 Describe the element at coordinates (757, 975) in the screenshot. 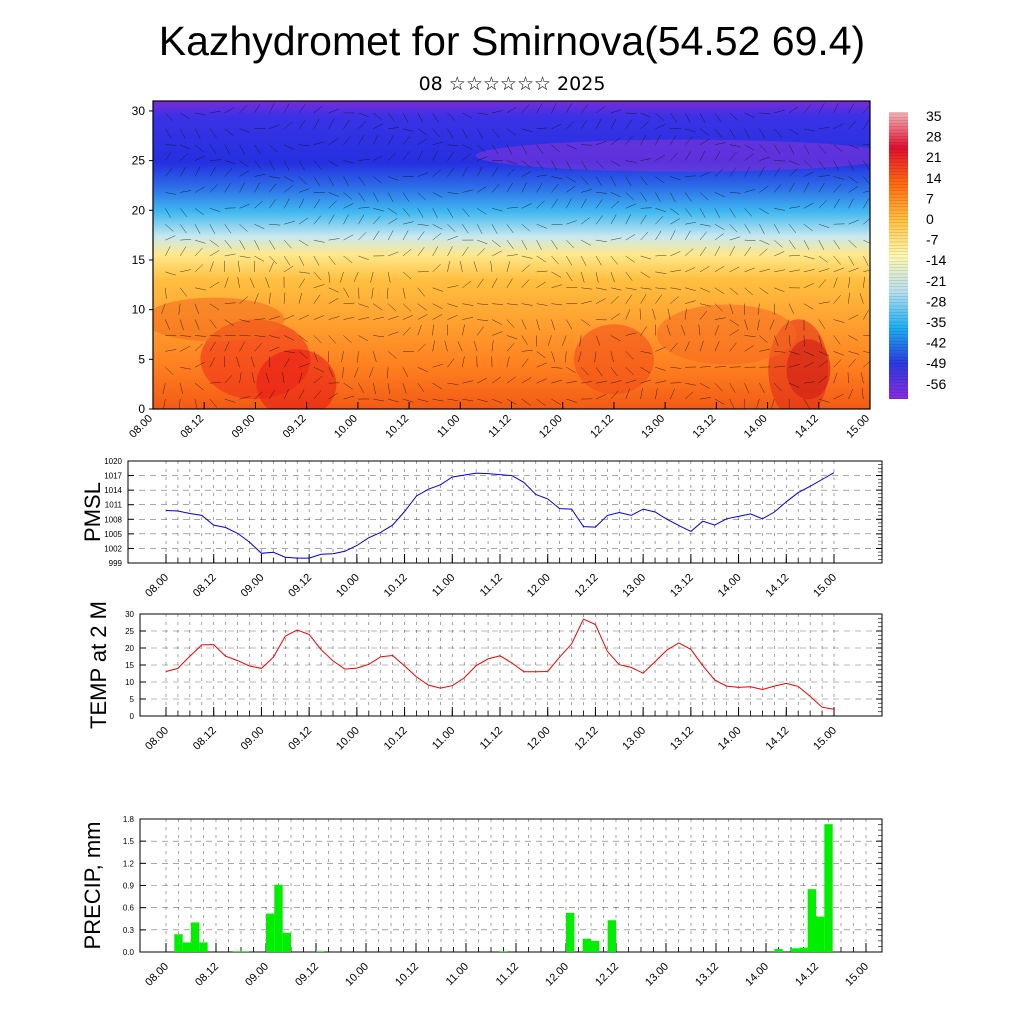

I see `x-tick-label: 14.00` at that location.